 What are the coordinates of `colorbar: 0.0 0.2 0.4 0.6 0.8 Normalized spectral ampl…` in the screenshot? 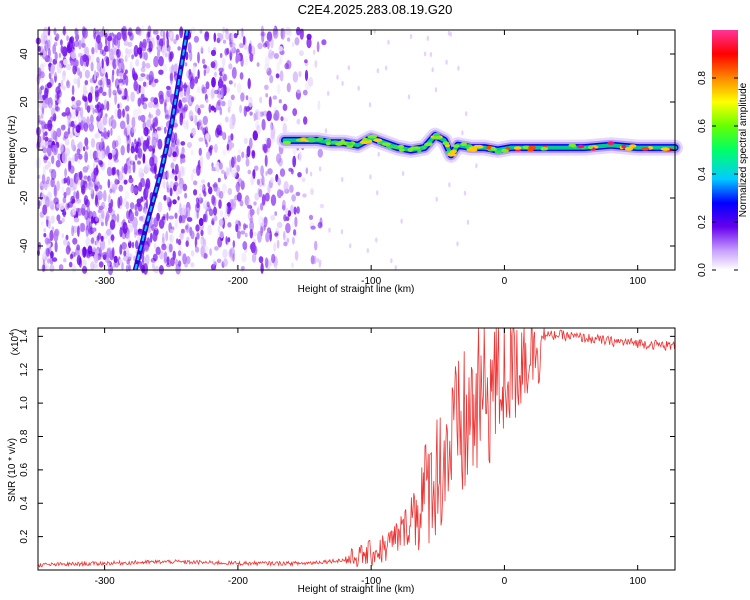 It's located at (723, 153).